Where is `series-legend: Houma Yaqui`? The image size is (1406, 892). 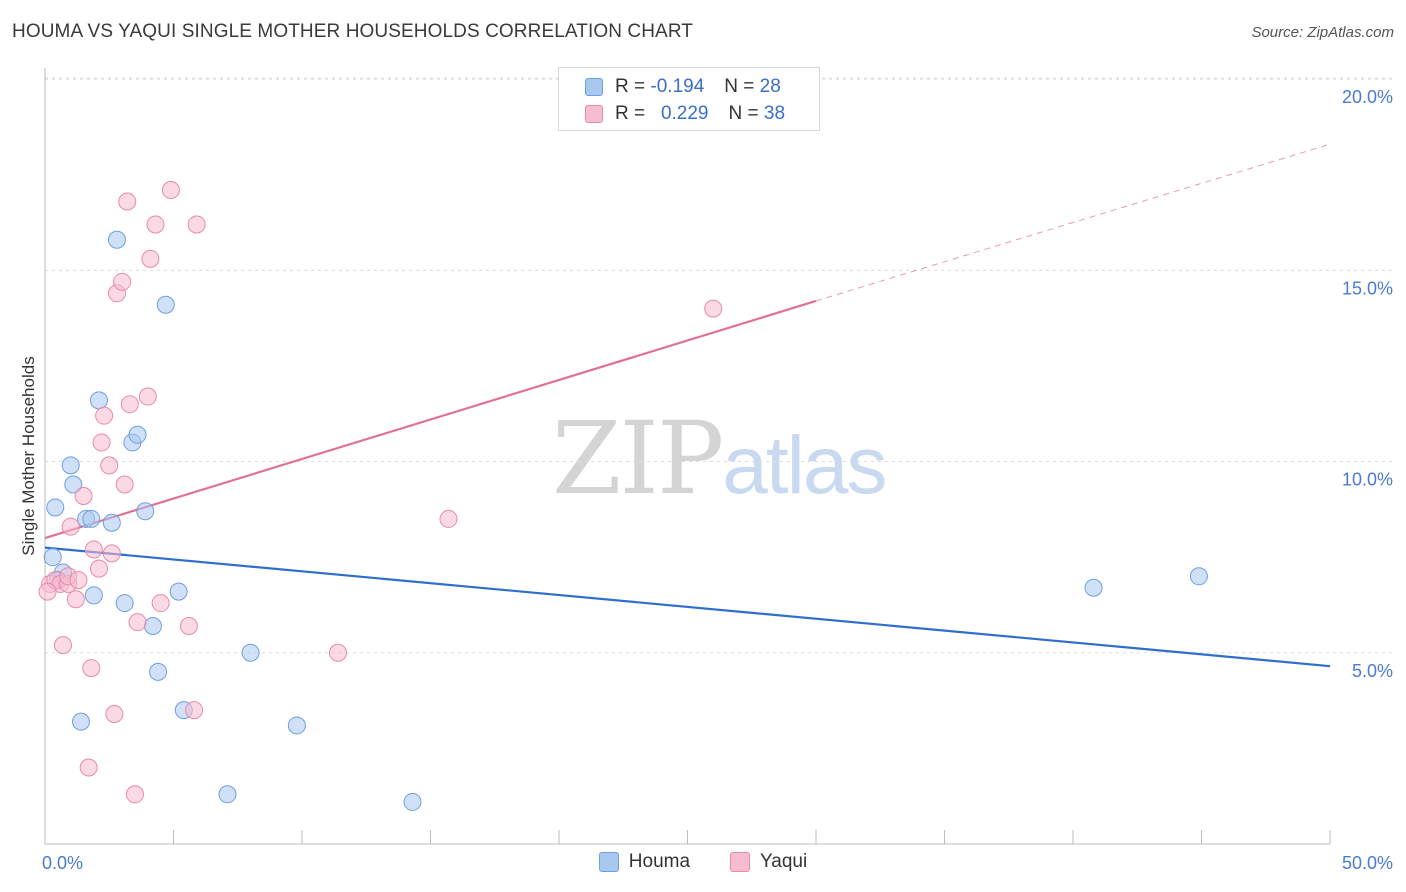
series-legend: Houma Yaqui is located at coordinates (703, 862).